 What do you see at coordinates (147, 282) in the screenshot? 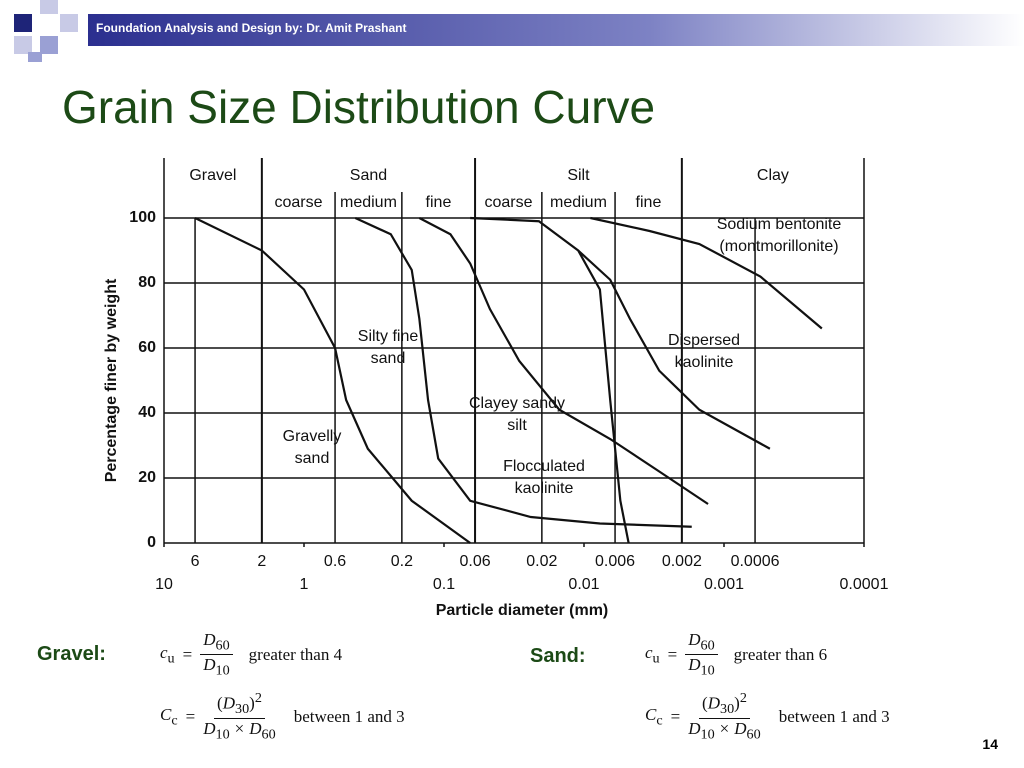
I see `y-tick-label: 80` at bounding box center [147, 282].